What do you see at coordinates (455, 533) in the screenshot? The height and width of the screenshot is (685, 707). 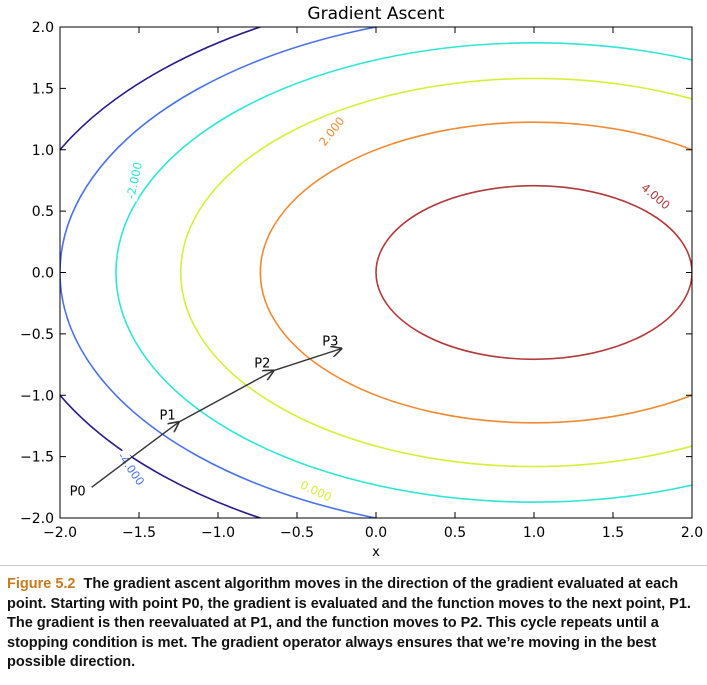 I see `x-tick-label-5: 0.5` at bounding box center [455, 533].